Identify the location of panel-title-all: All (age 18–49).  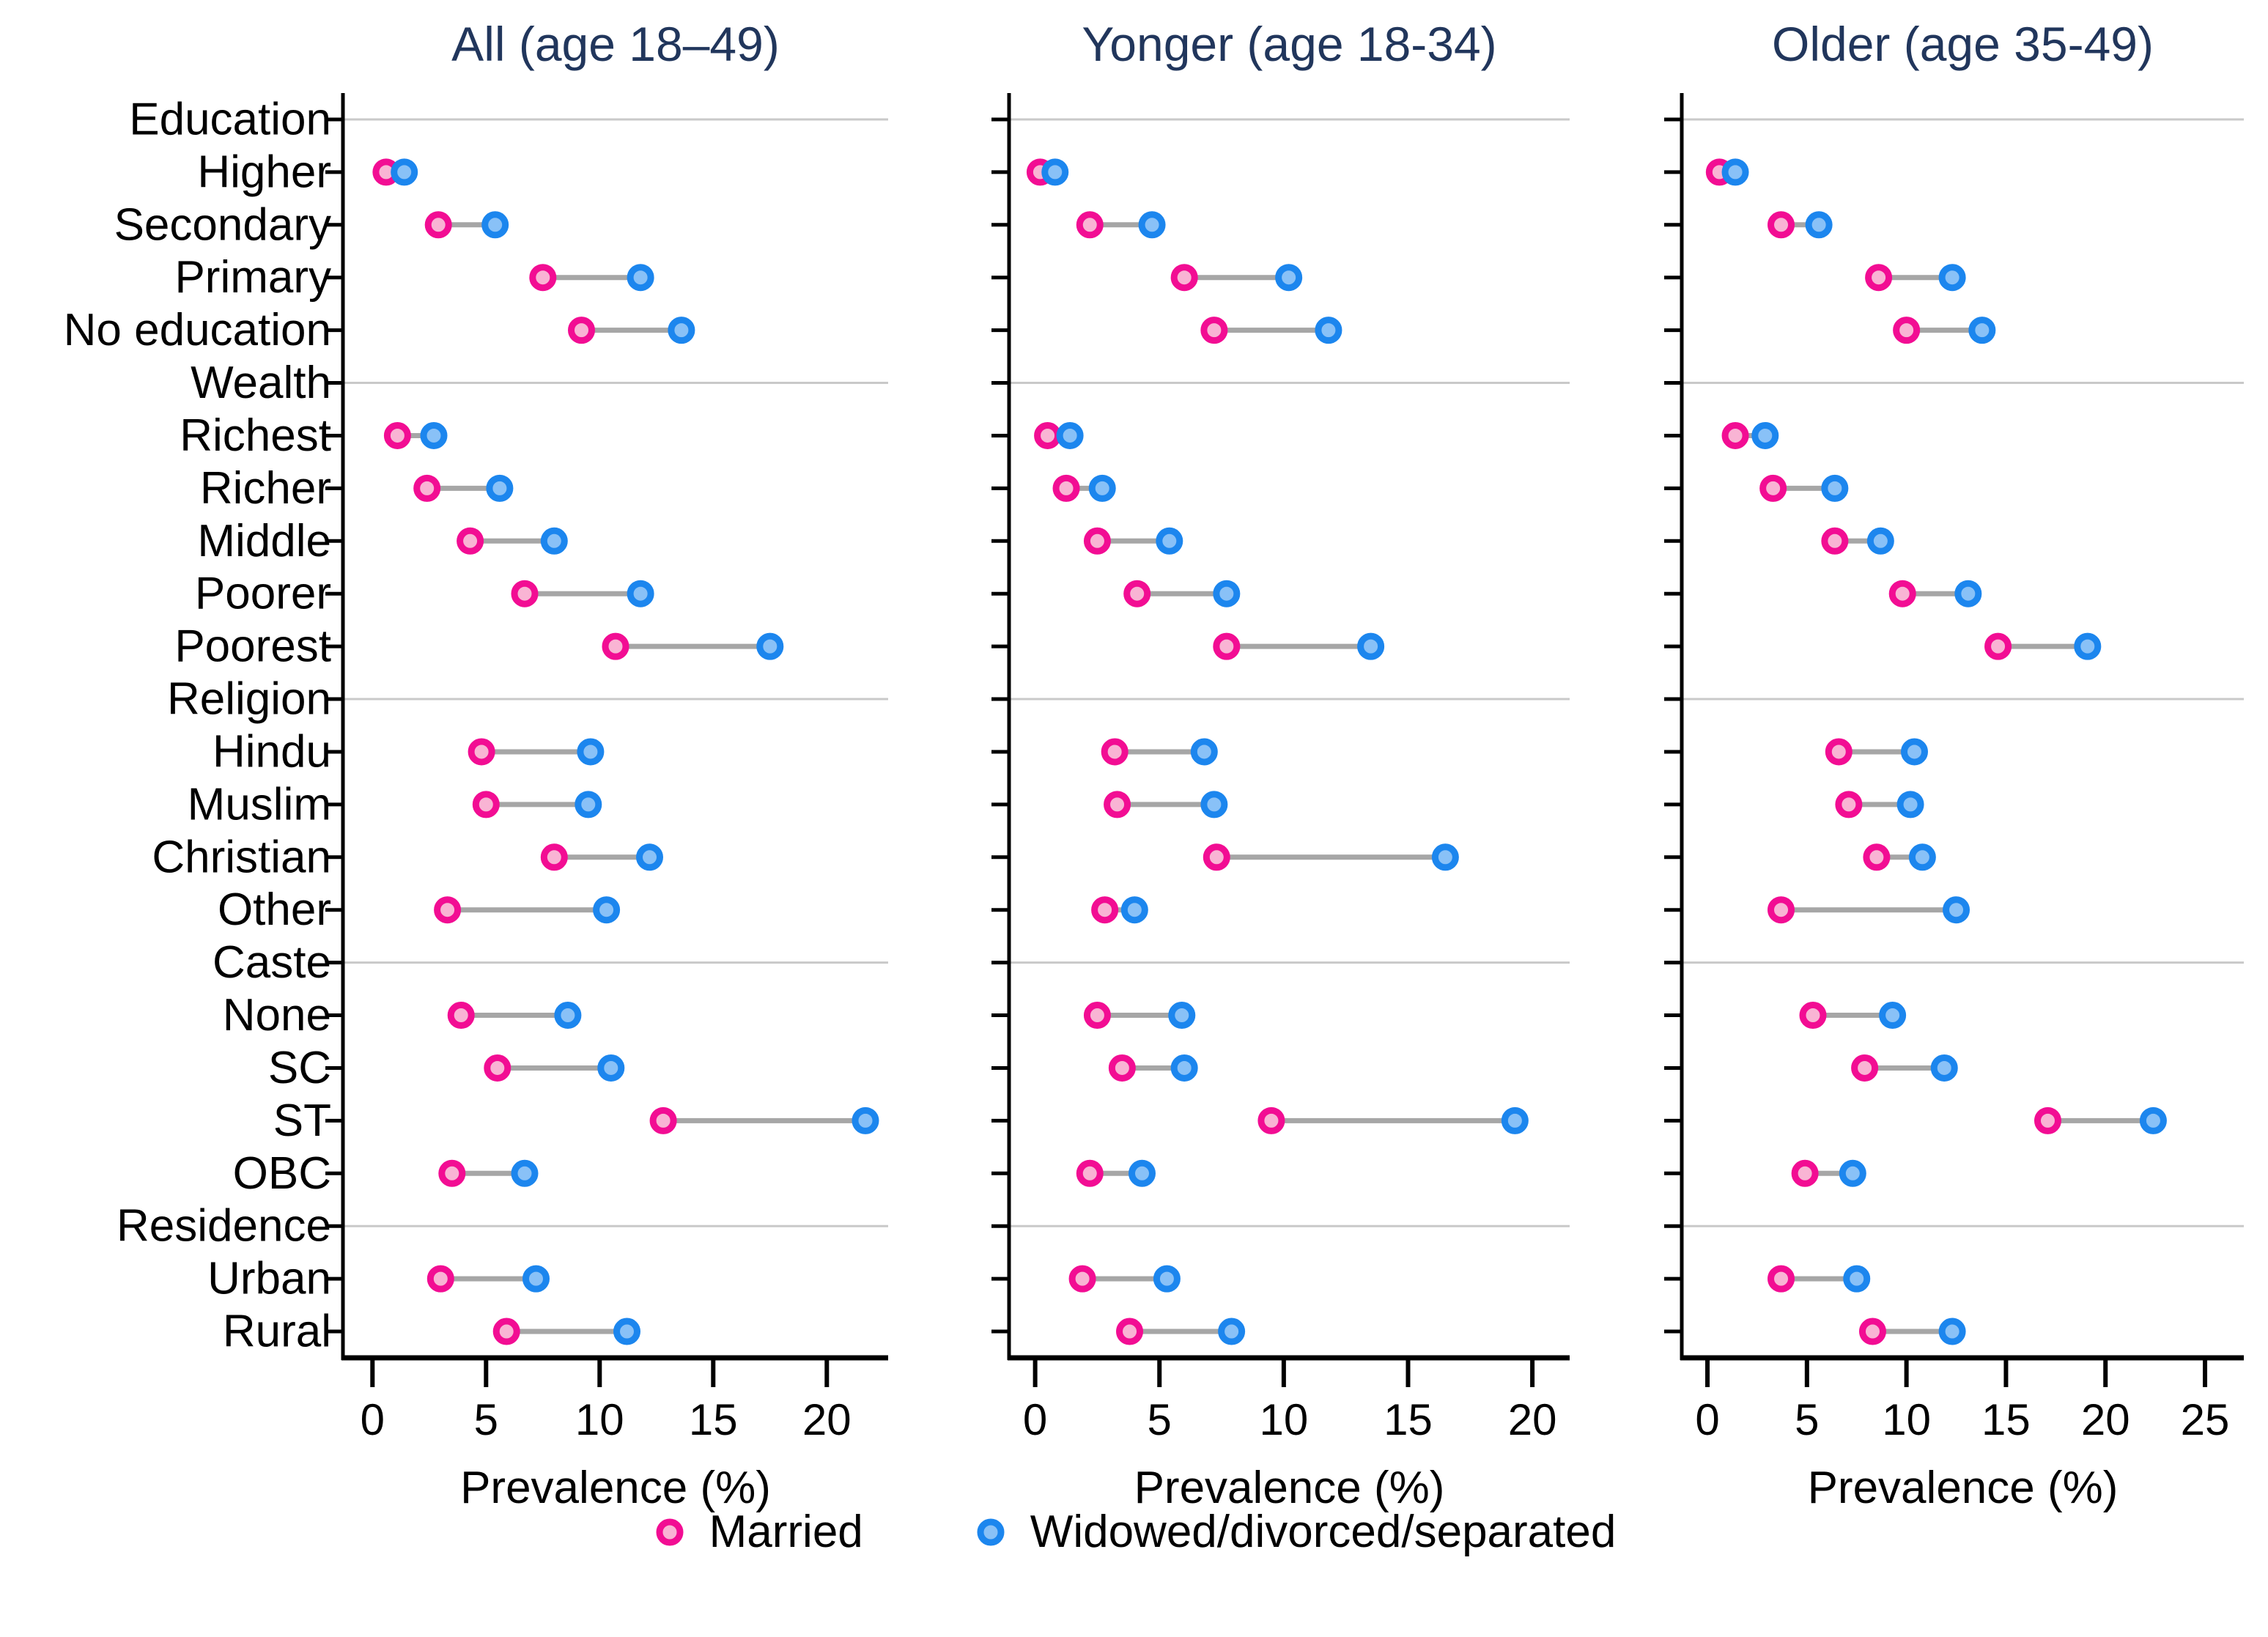
(615, 44).